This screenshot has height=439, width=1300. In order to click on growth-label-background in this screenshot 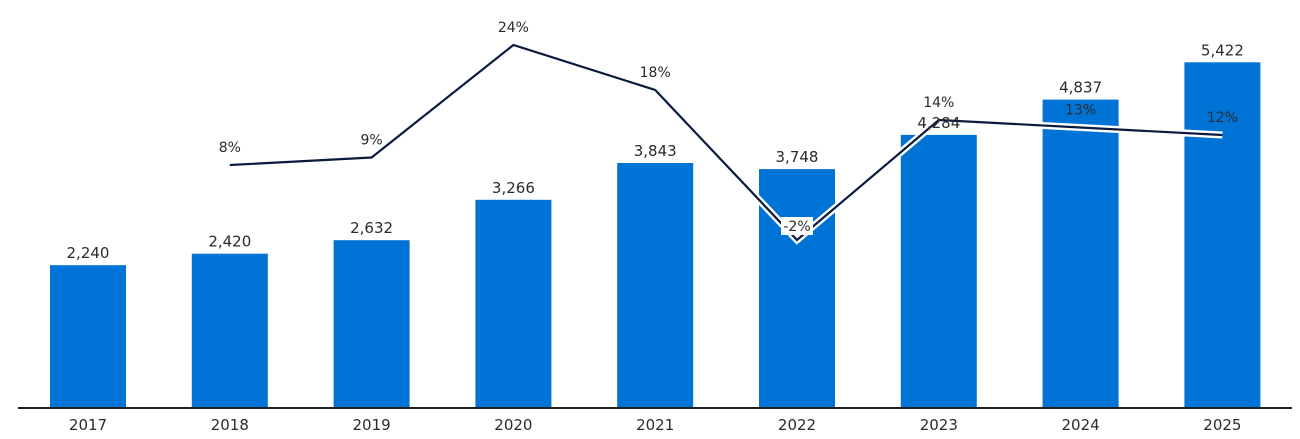, I will do `click(797, 226)`.